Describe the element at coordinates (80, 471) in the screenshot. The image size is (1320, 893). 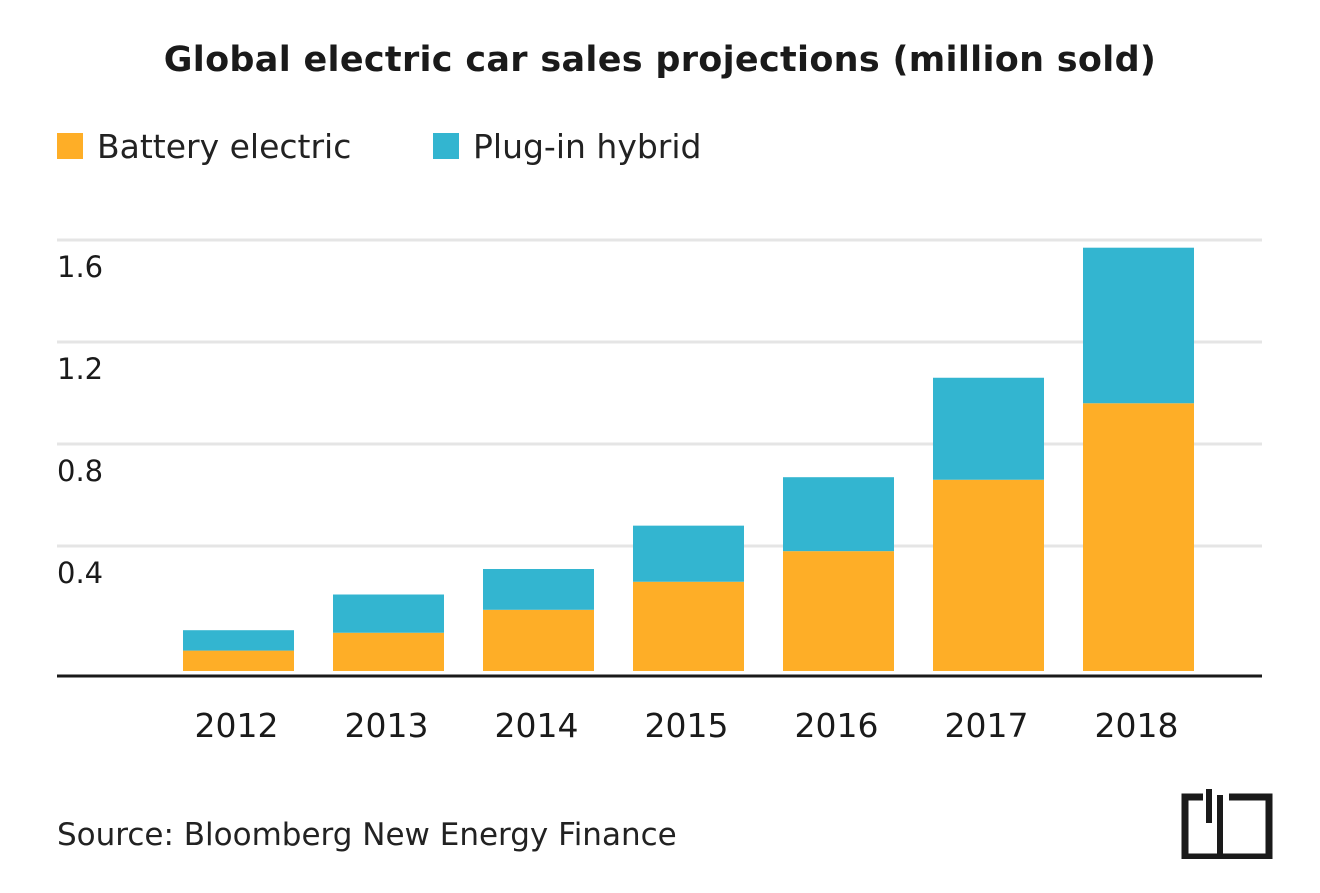
I see `y-tick-label: 0.8` at that location.